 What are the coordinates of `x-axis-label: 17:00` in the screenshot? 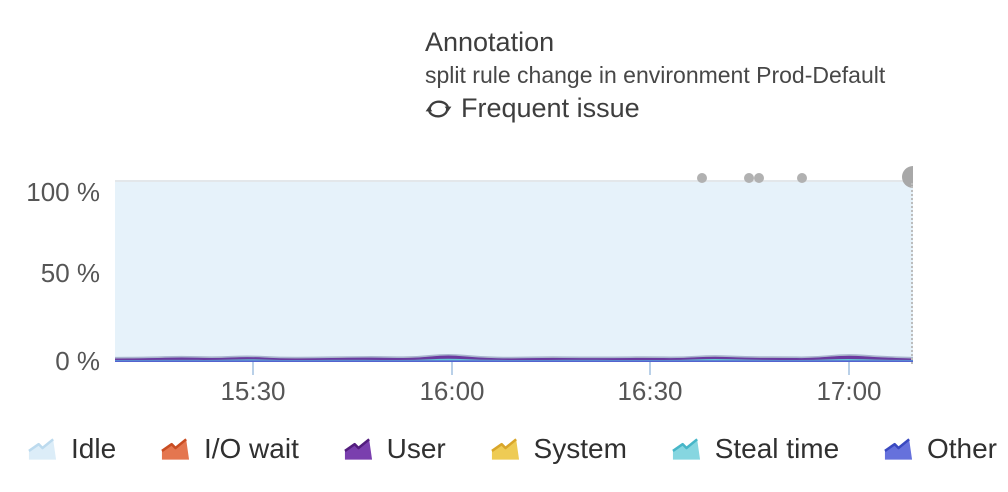 It's located at (849, 391).